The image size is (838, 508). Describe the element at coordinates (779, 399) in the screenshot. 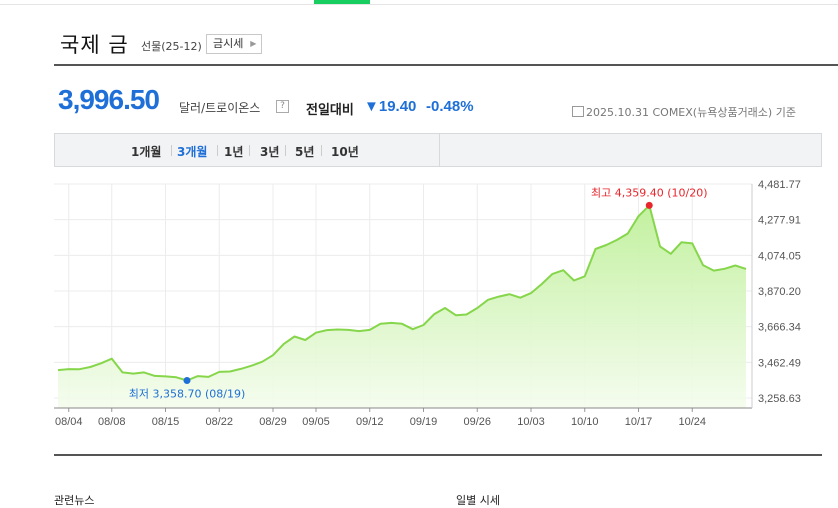

I see `y-tick-label: 3,258.63` at that location.